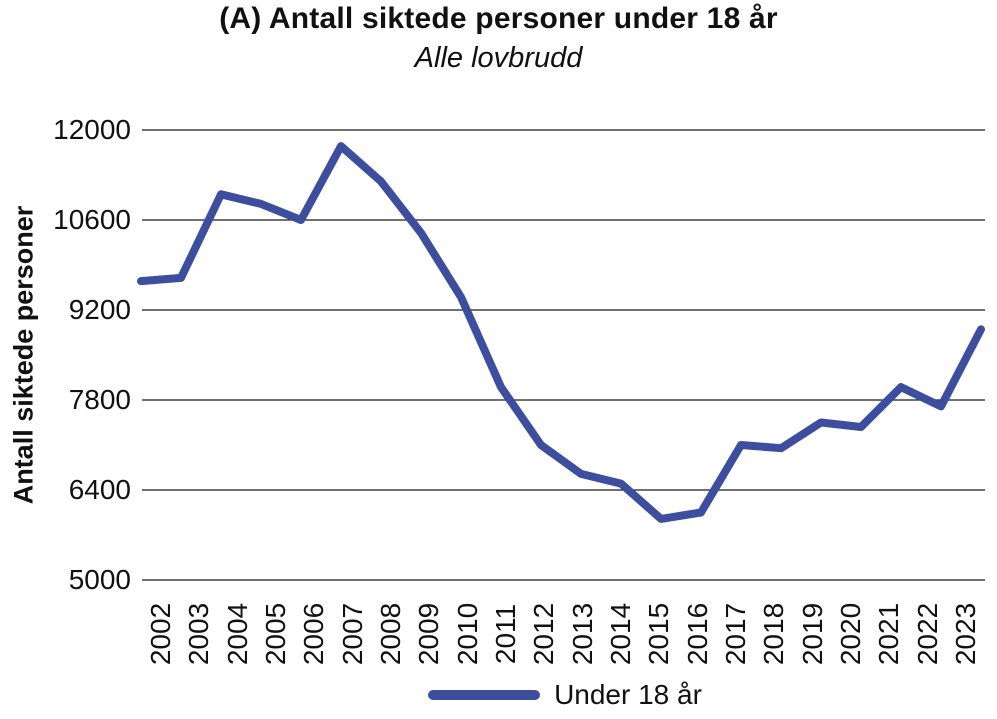 This screenshot has height=719, width=997. Describe the element at coordinates (927, 634) in the screenshot. I see `xtick-label-2022: 2022` at that location.